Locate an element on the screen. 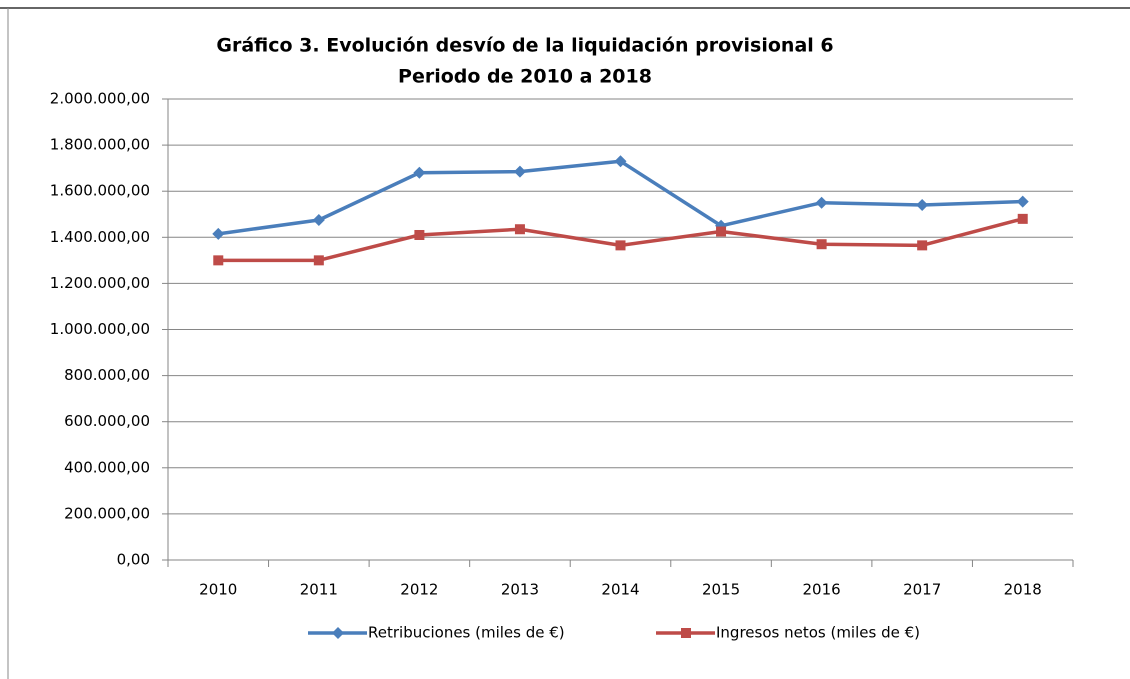 The width and height of the screenshot is (1130, 679). y-tick-label: 0,00 is located at coordinates (133, 560).